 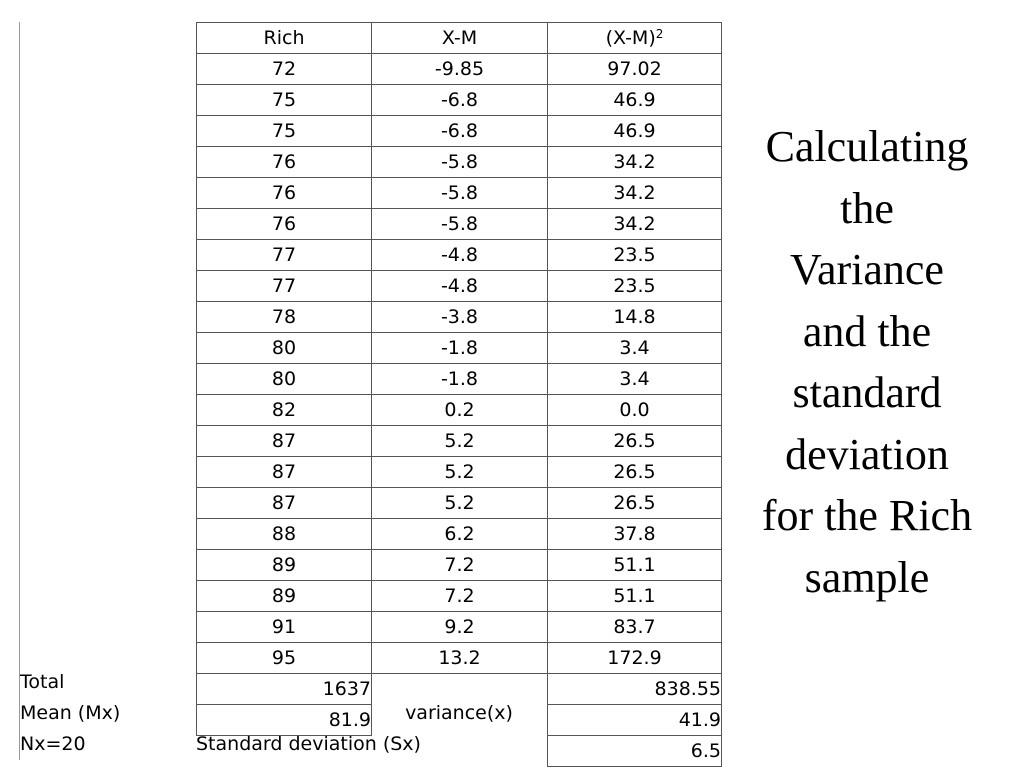 What do you see at coordinates (19, 391) in the screenshot?
I see `left-gridline` at bounding box center [19, 391].